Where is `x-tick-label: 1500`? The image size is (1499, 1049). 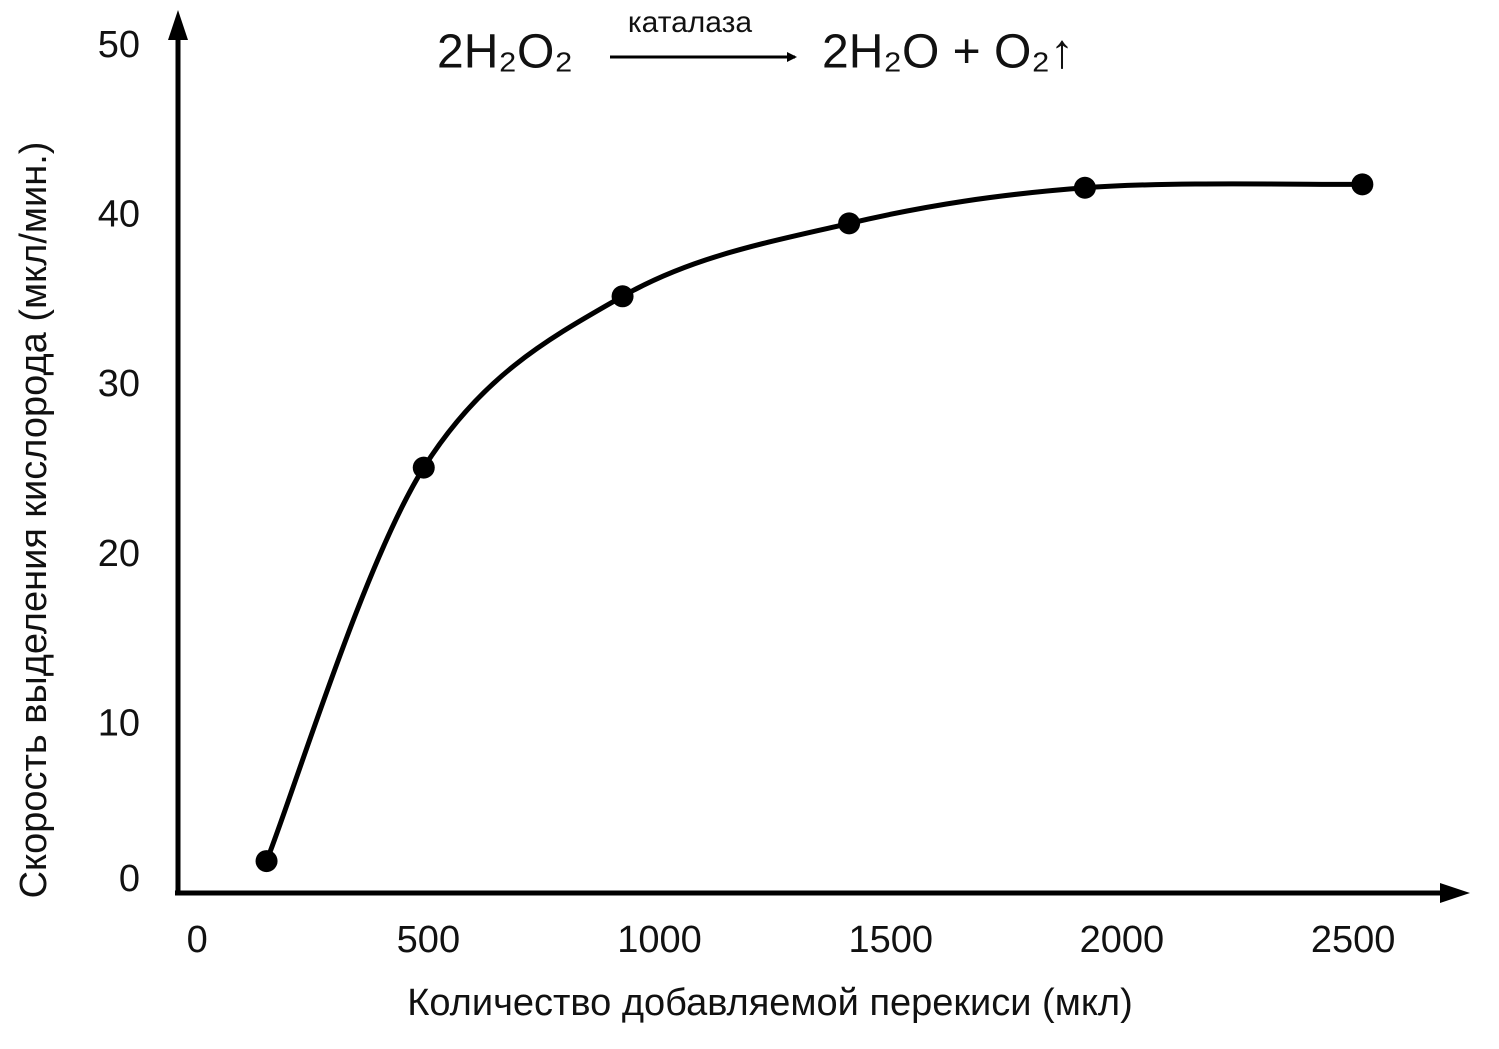
x-tick-label: 1500 is located at coordinates (890, 940).